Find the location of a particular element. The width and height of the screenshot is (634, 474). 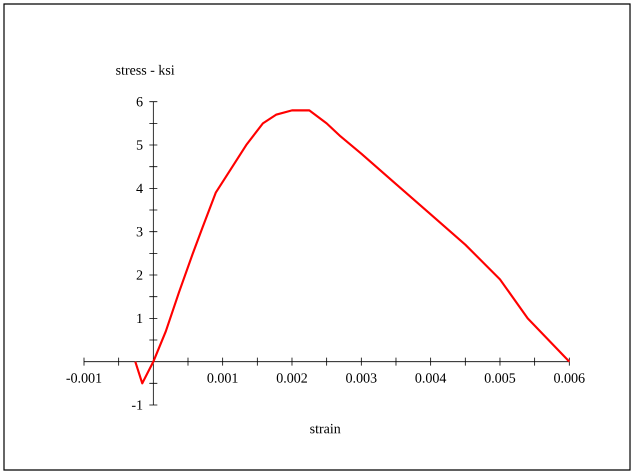

x-tick-label: 0.006 is located at coordinates (569, 378).